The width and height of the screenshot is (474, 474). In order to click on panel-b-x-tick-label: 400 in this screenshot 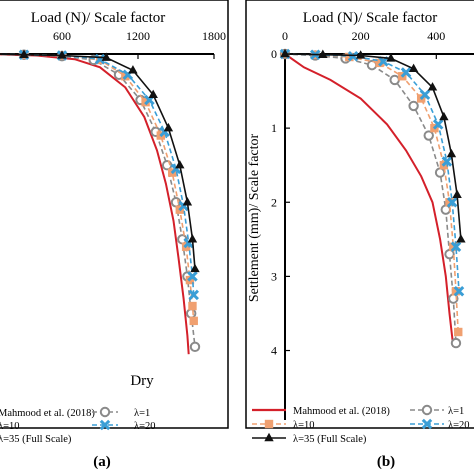, I will do `click(436, 36)`.